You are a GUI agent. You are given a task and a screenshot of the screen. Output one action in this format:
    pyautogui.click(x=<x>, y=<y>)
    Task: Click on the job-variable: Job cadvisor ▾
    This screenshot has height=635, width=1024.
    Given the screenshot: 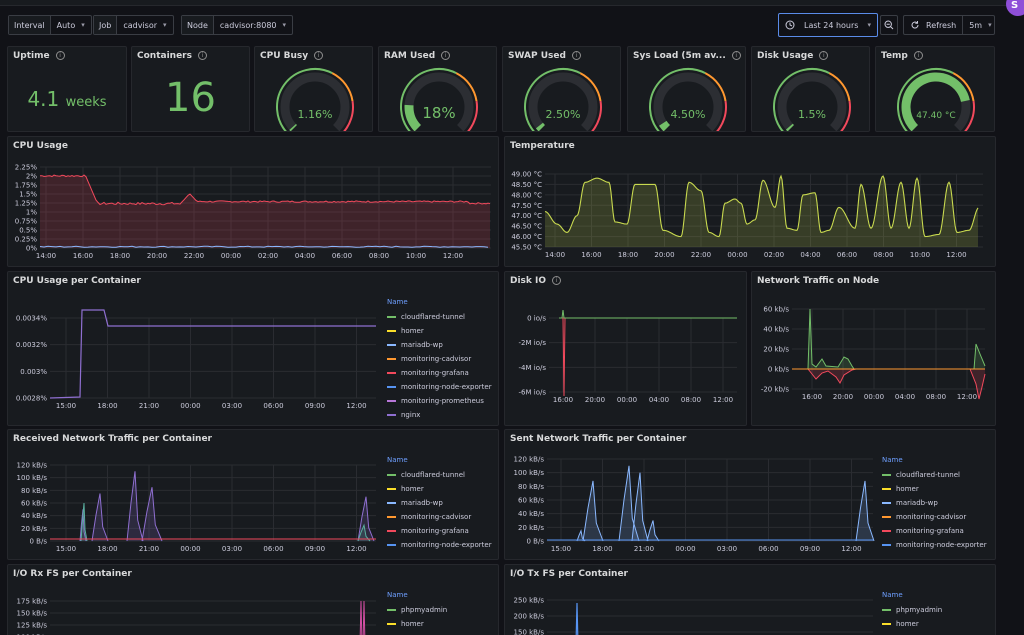 What is the action you would take?
    pyautogui.click(x=133, y=25)
    